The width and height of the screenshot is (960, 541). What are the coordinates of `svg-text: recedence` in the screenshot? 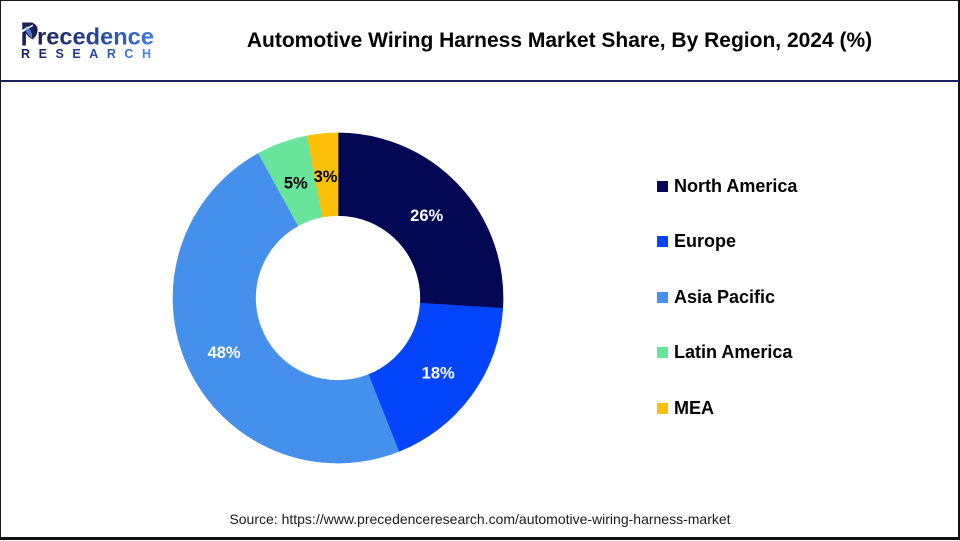 It's located at (95, 36).